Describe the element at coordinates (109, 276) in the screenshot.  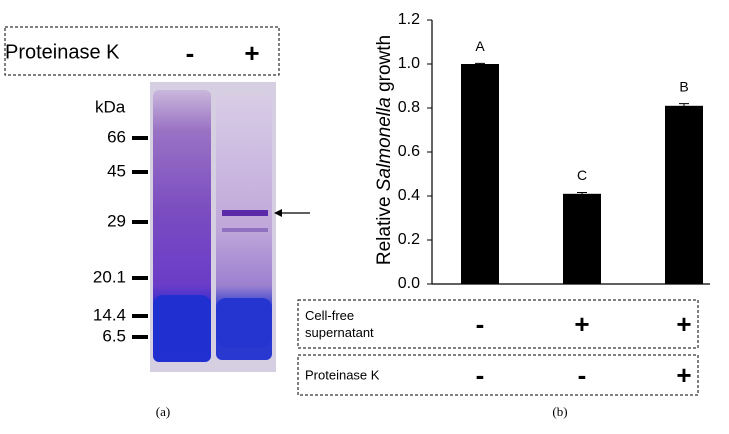
I see `marker-label: 20.1` at that location.